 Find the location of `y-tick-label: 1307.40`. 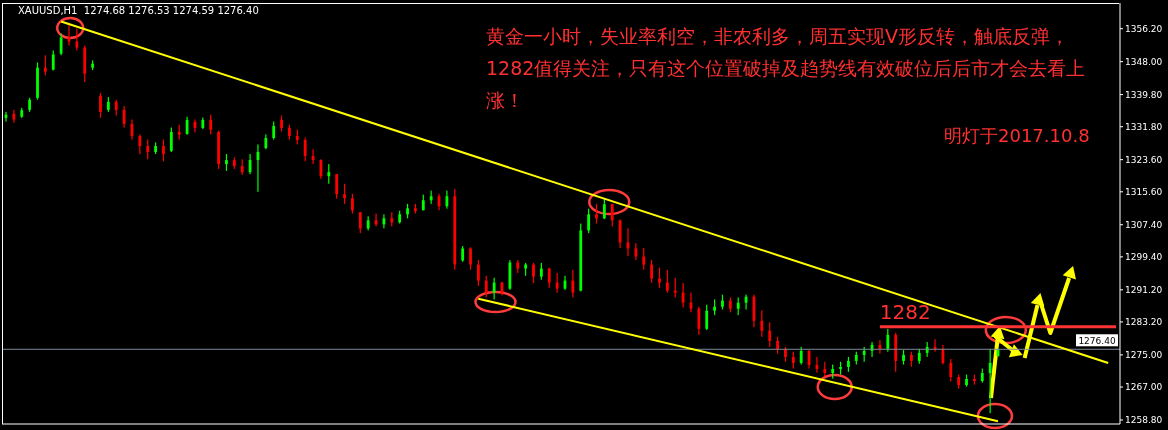

y-tick-label: 1307.40 is located at coordinates (1144, 224).